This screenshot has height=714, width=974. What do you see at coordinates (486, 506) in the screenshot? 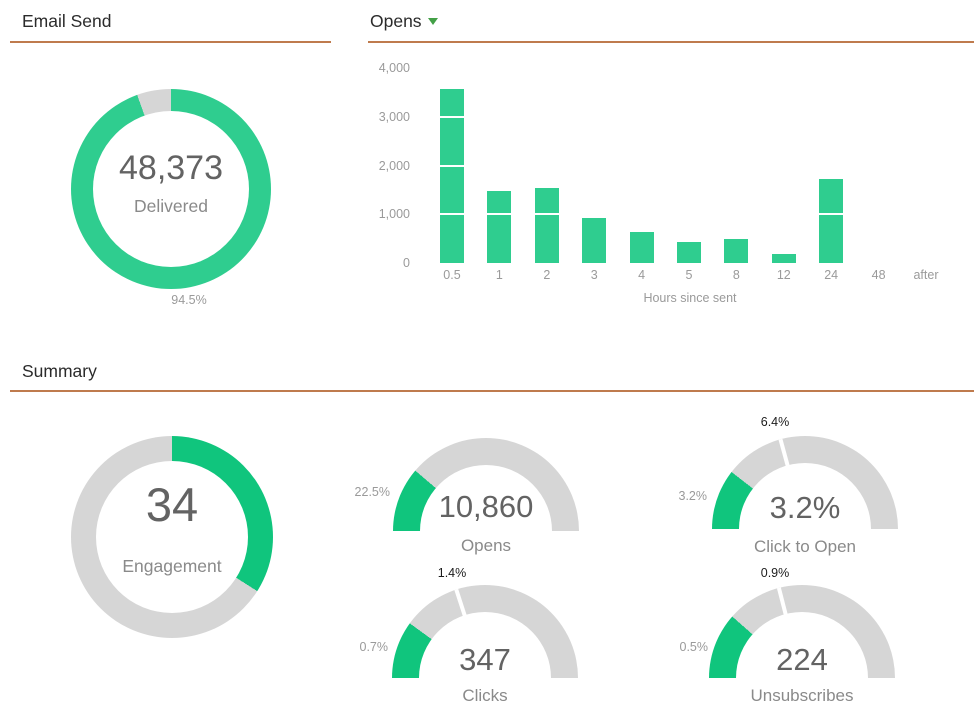
I see `opens-gauge-value: 10,860` at bounding box center [486, 506].